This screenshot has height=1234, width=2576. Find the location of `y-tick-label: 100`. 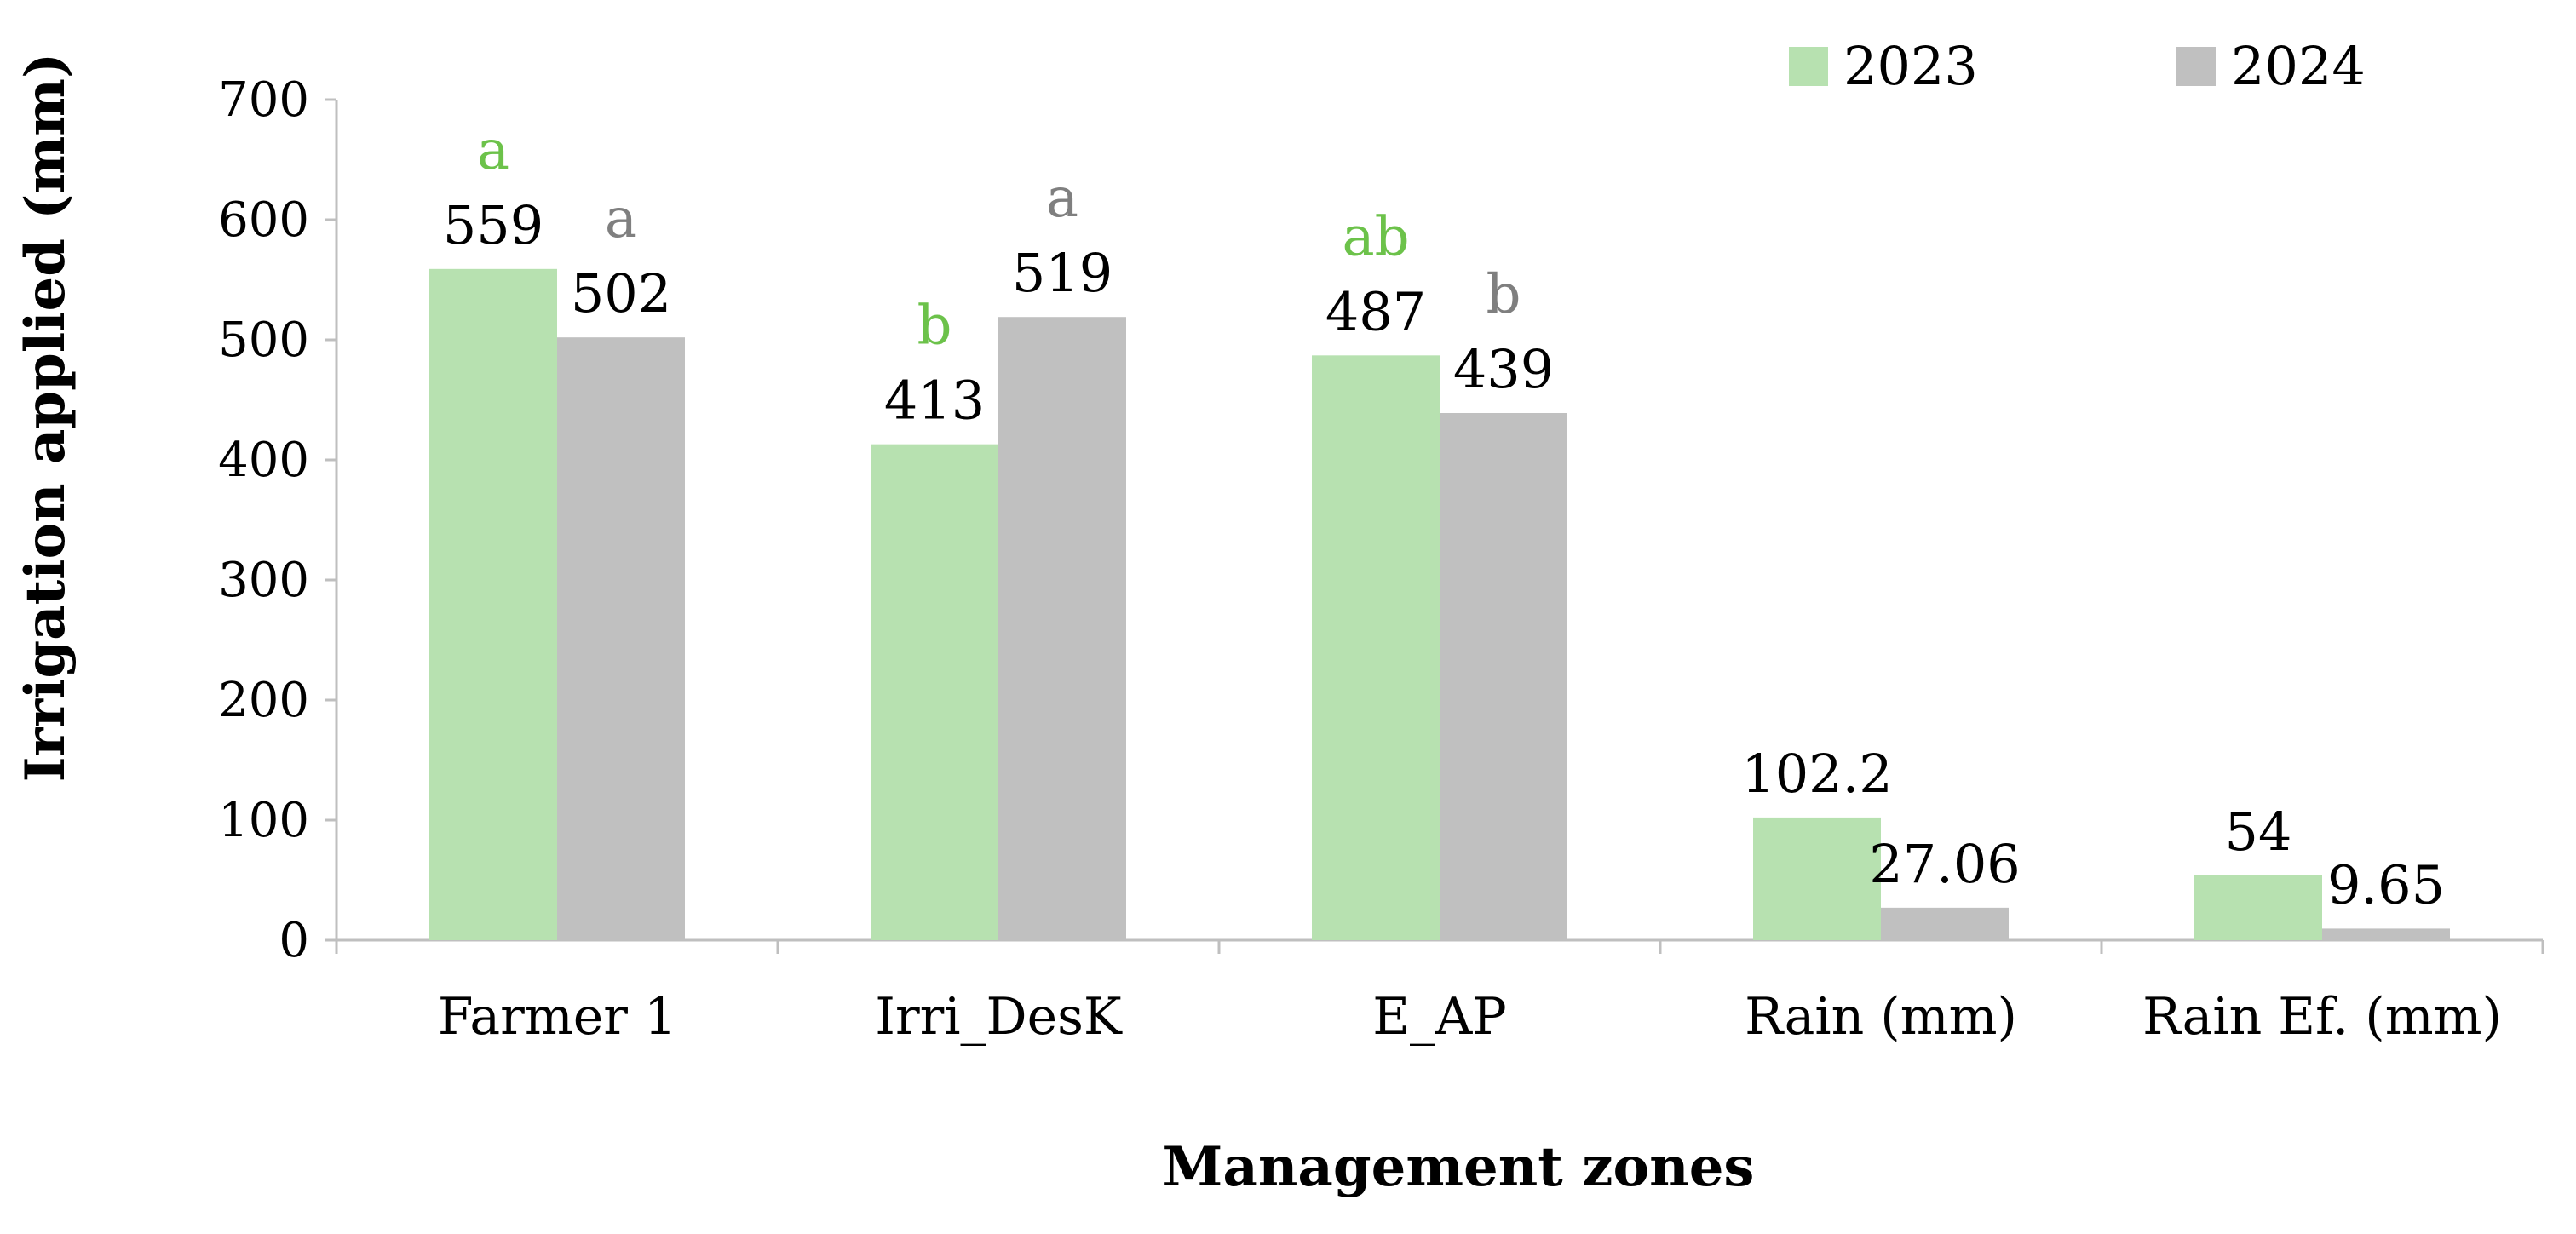

y-tick-label: 100 is located at coordinates (263, 820).